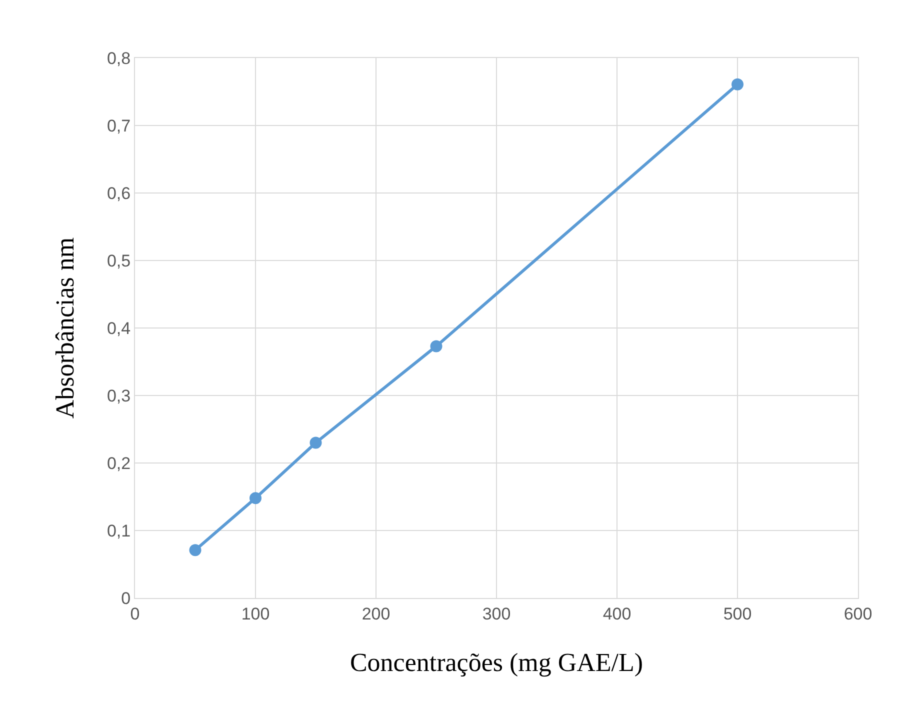 The image size is (913, 722). I want to click on x-tick-label: 200, so click(376, 614).